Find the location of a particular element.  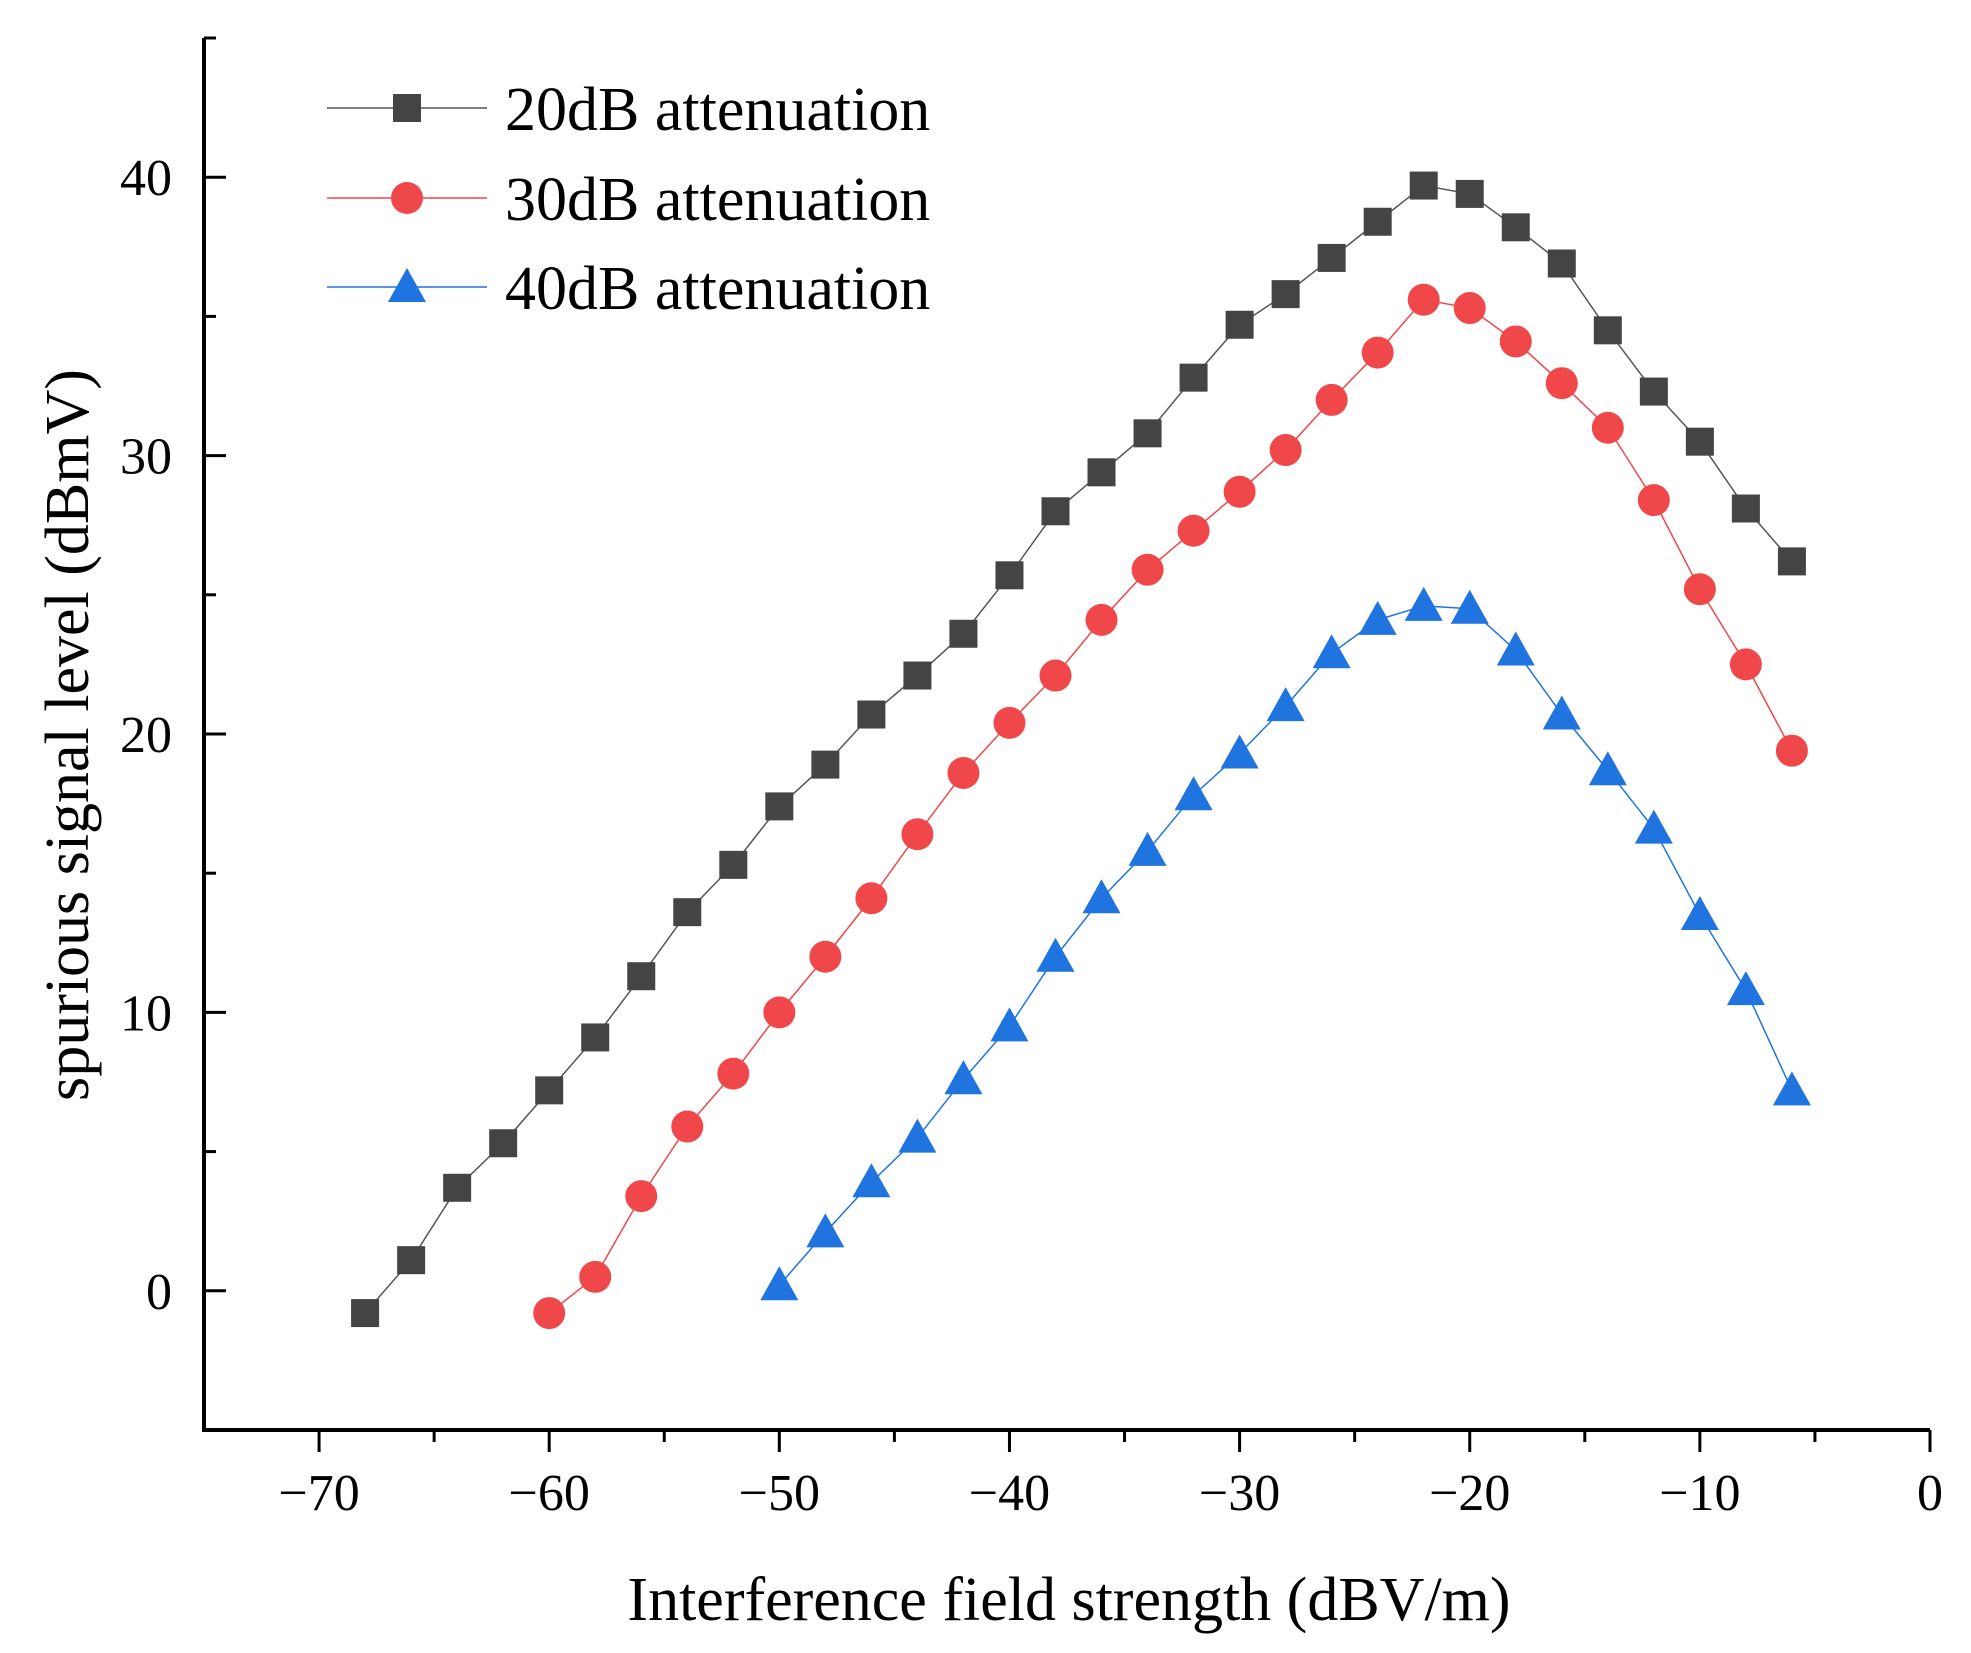

x-tick-label: −50 is located at coordinates (779, 1493).